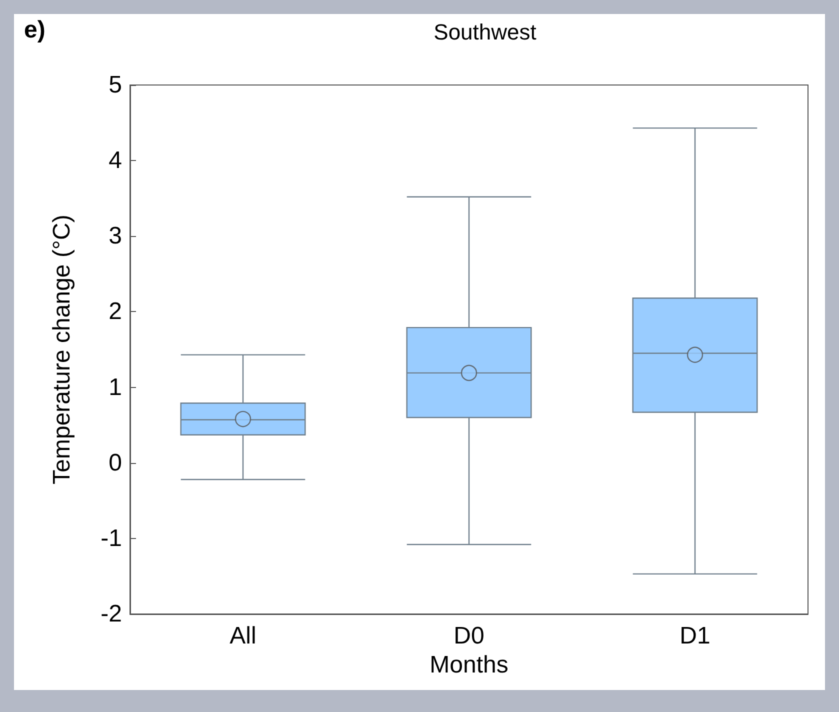 This screenshot has width=839, height=712. I want to click on text: e), so click(35, 30).